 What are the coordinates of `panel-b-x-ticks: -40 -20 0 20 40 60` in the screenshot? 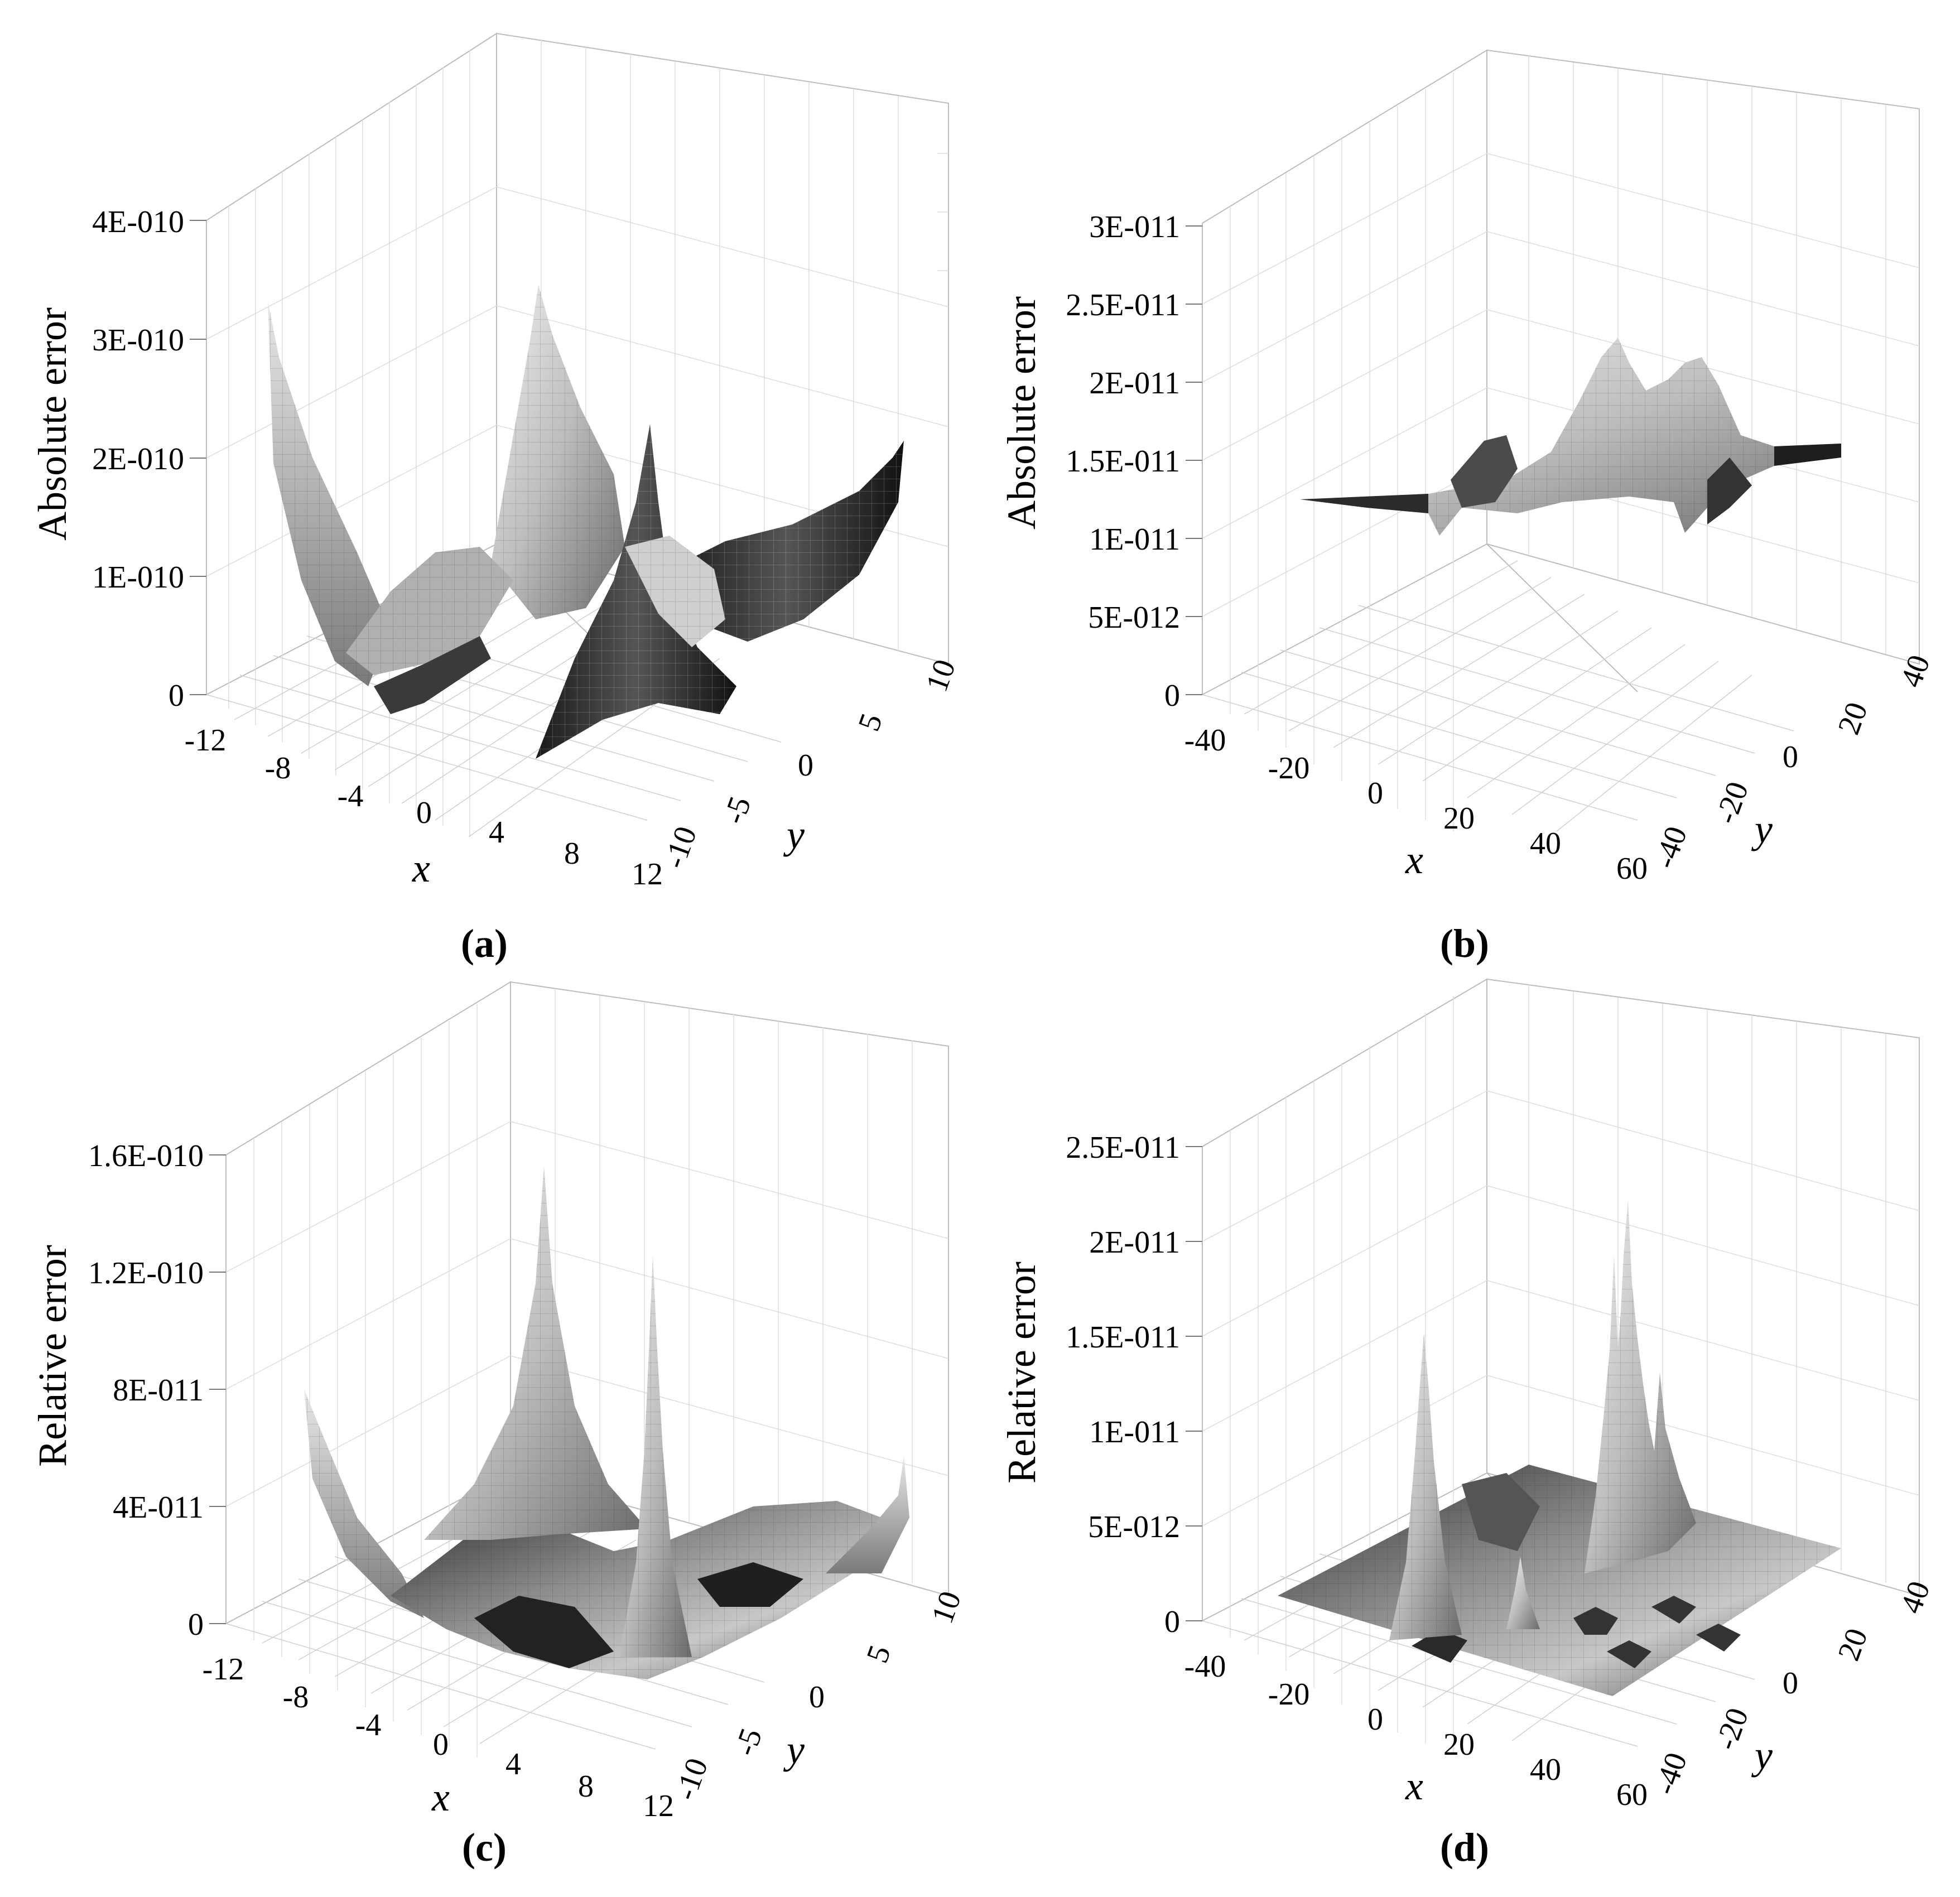 It's located at (1416, 804).